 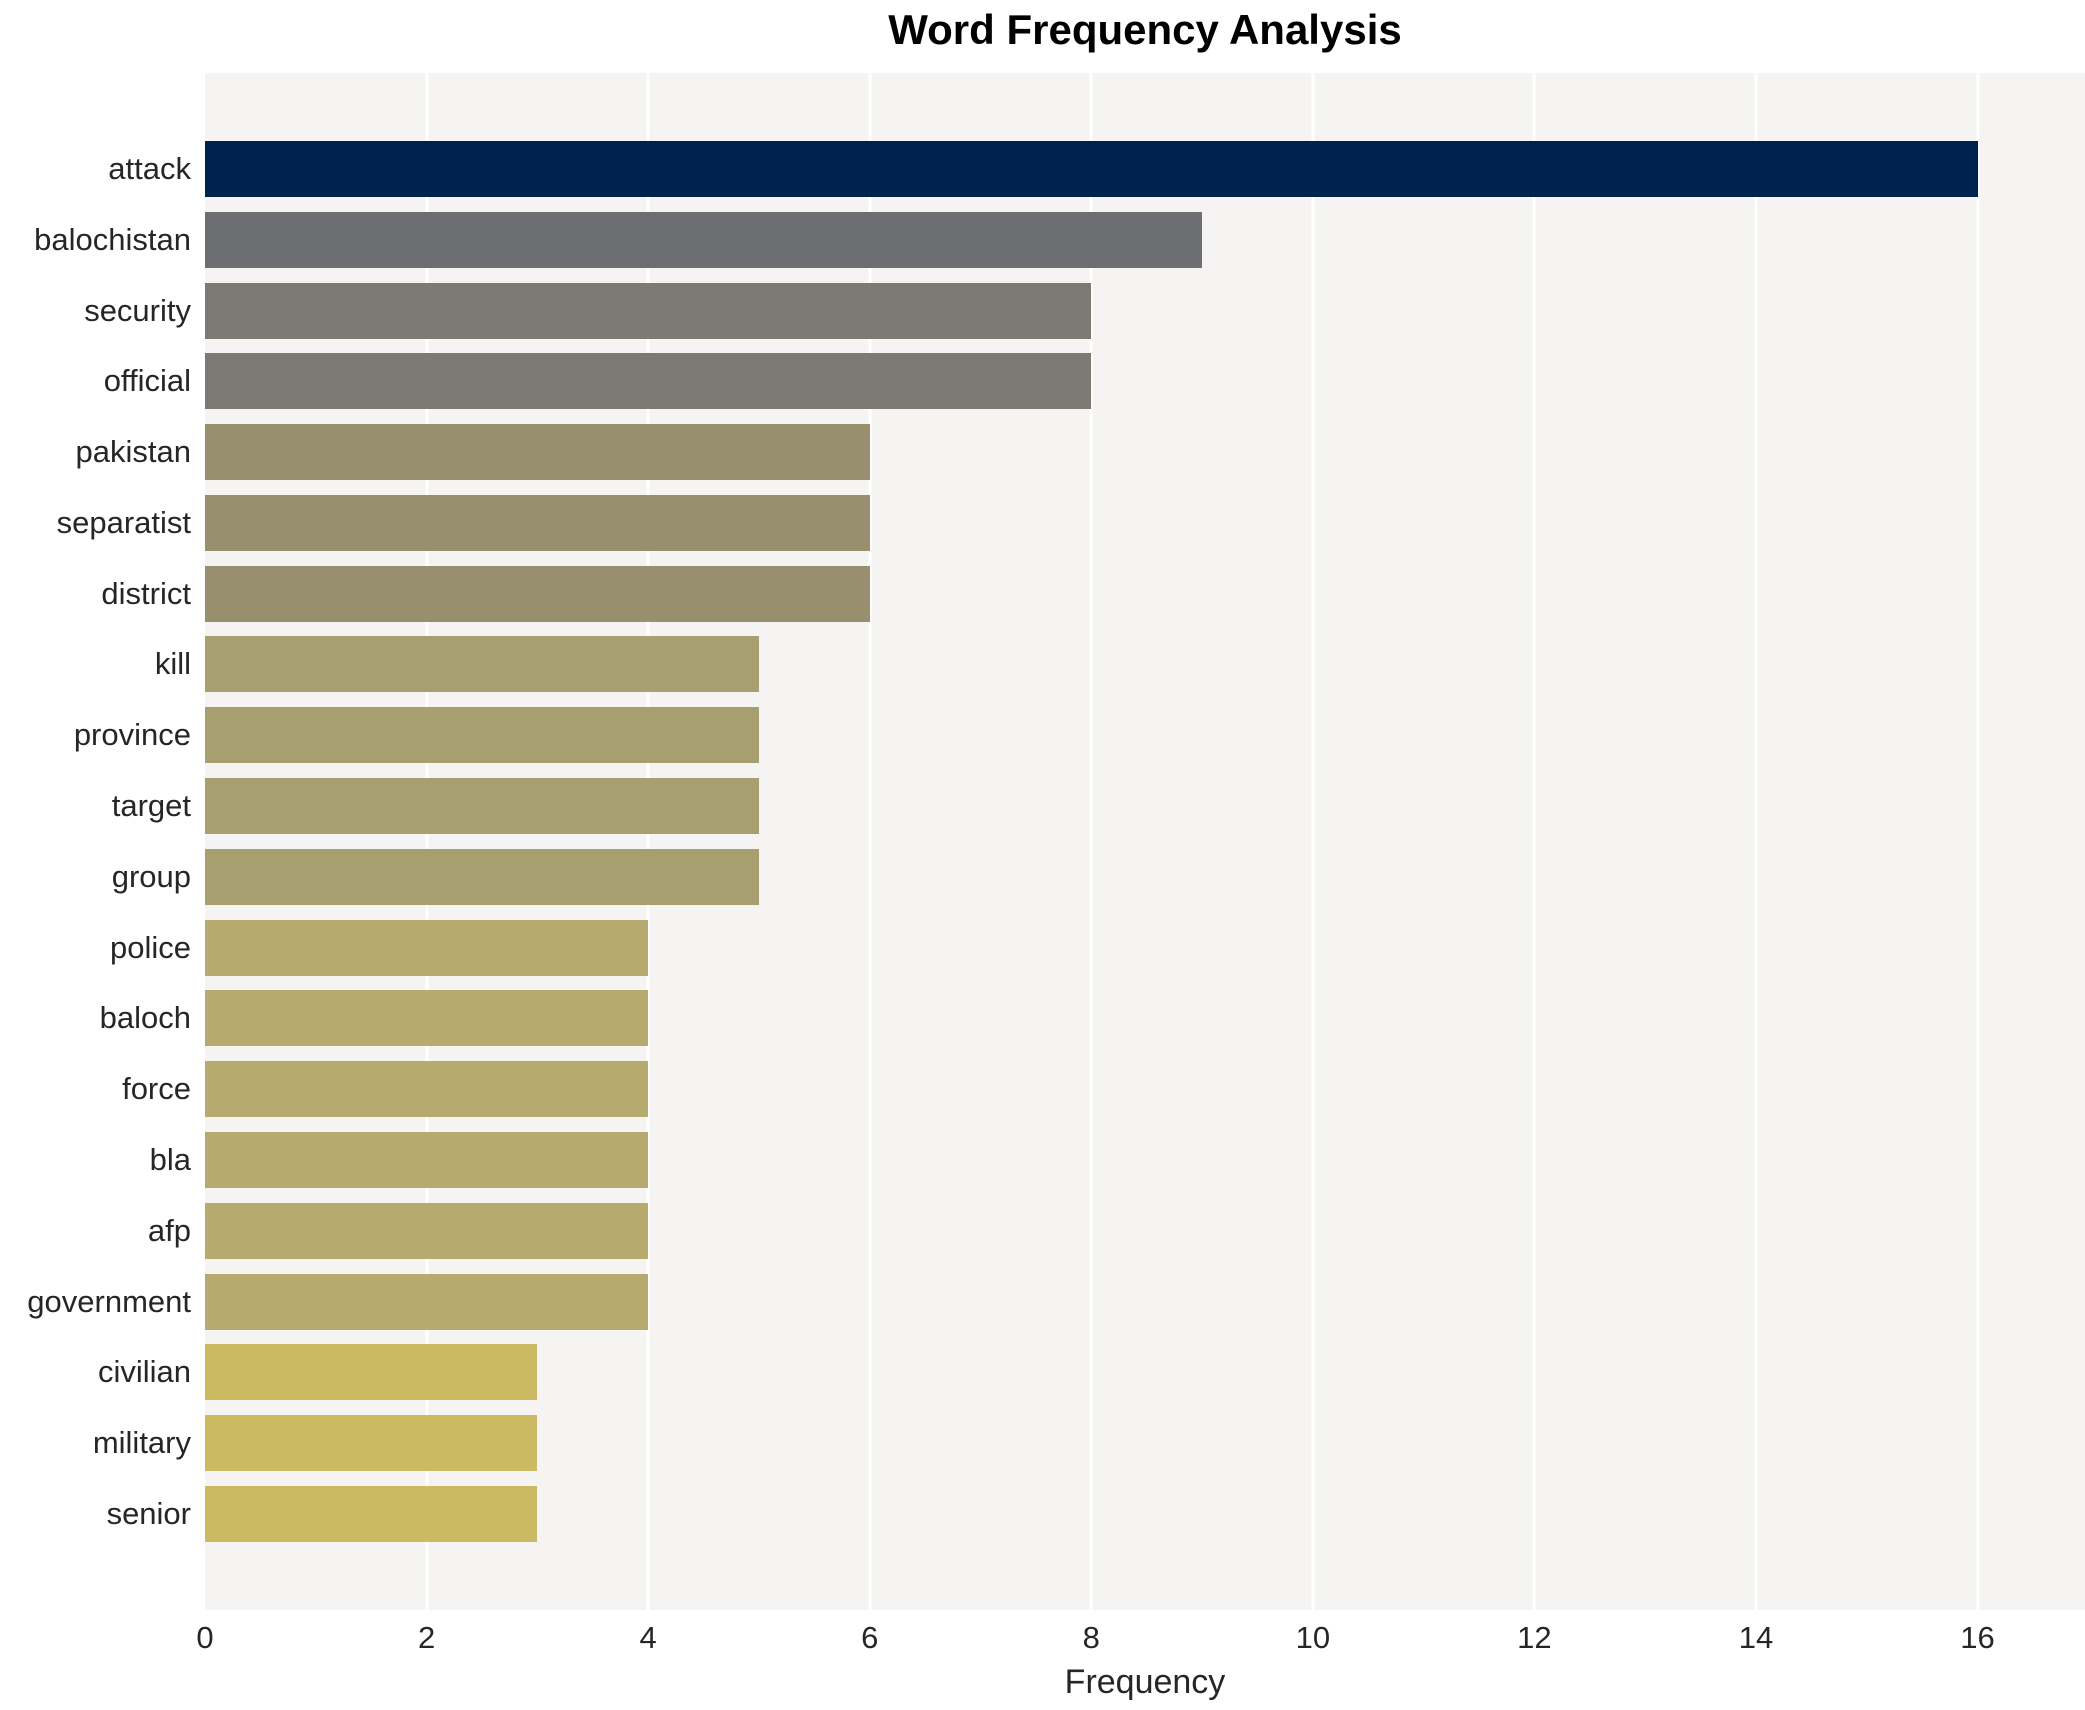 I want to click on bar-row: security, so click(x=1042, y=310).